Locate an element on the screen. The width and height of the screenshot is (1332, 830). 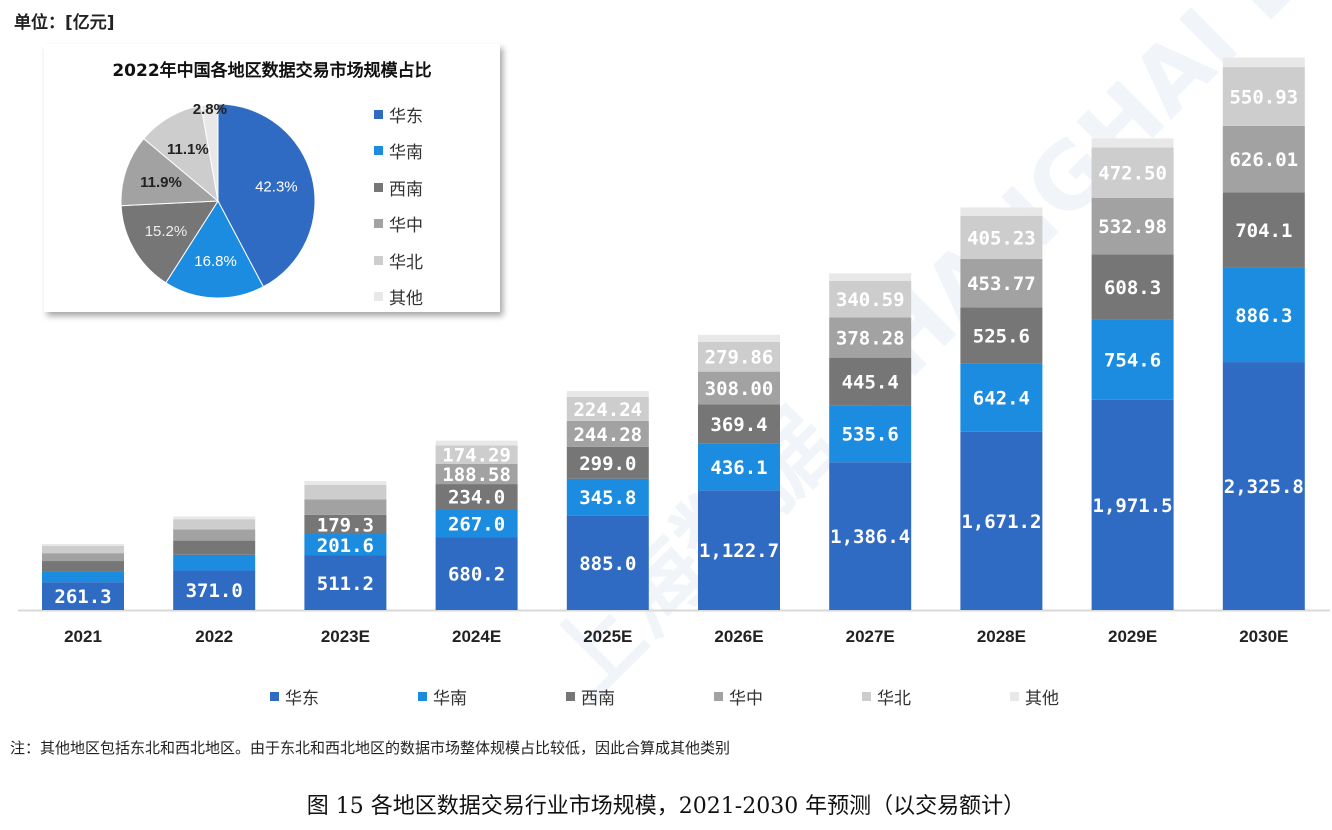
x-tick-label: 2026E is located at coordinates (738, 636).